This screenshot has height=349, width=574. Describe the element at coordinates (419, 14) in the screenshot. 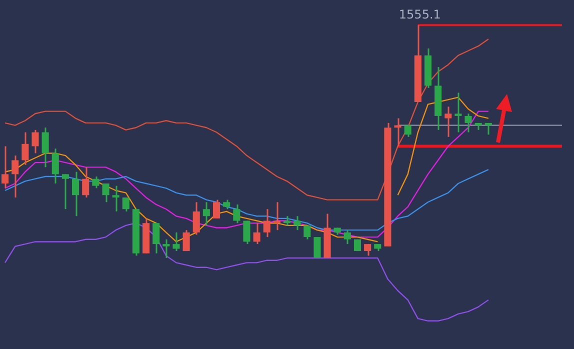

I see `annotation: 1555.1` at that location.